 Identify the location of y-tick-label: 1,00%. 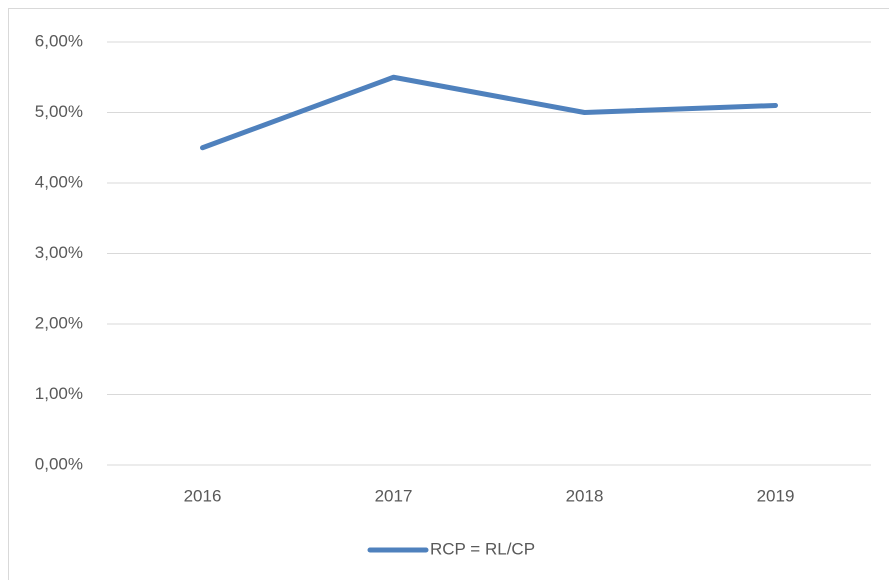
(59, 393).